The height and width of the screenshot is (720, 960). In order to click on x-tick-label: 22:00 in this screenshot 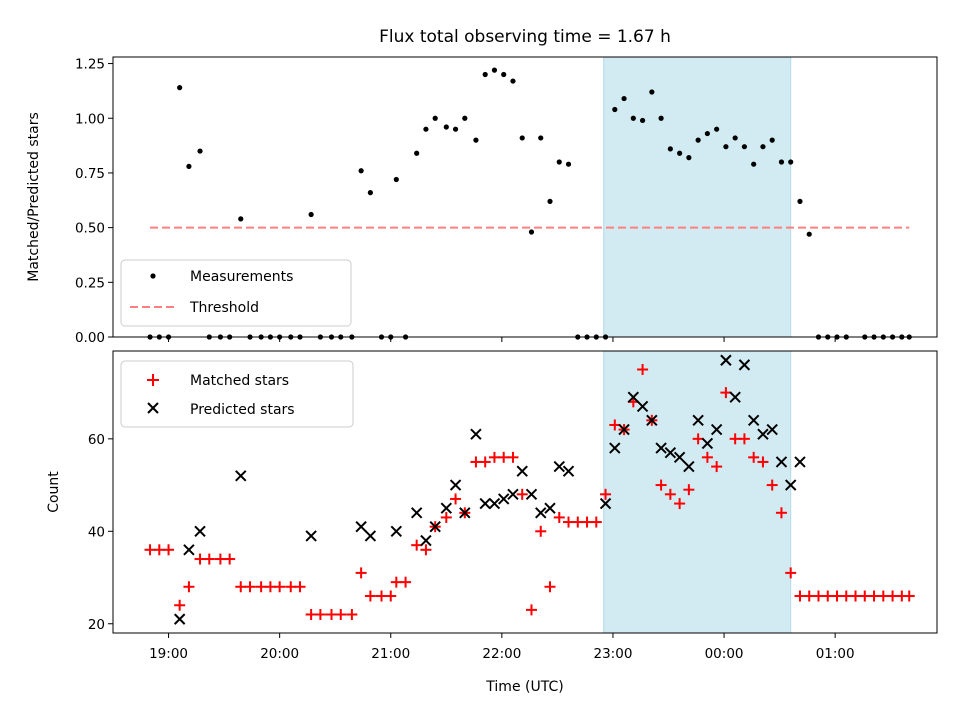, I will do `click(501, 654)`.